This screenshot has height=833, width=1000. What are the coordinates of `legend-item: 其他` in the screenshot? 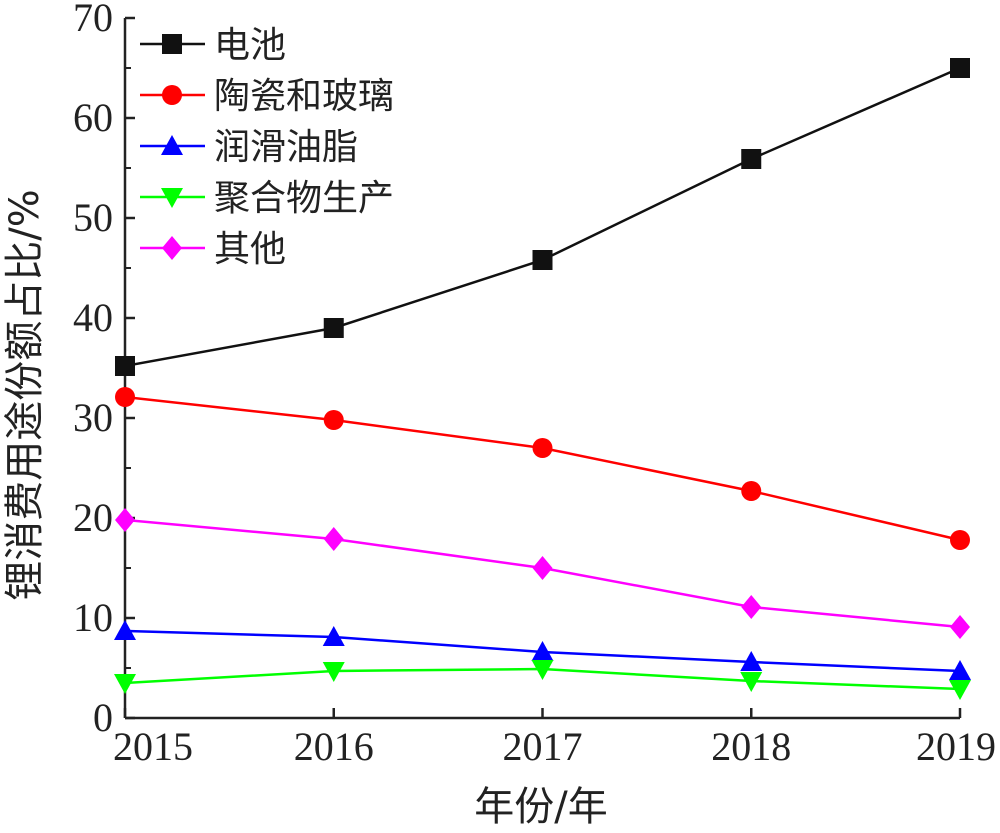 It's located at (213, 249).